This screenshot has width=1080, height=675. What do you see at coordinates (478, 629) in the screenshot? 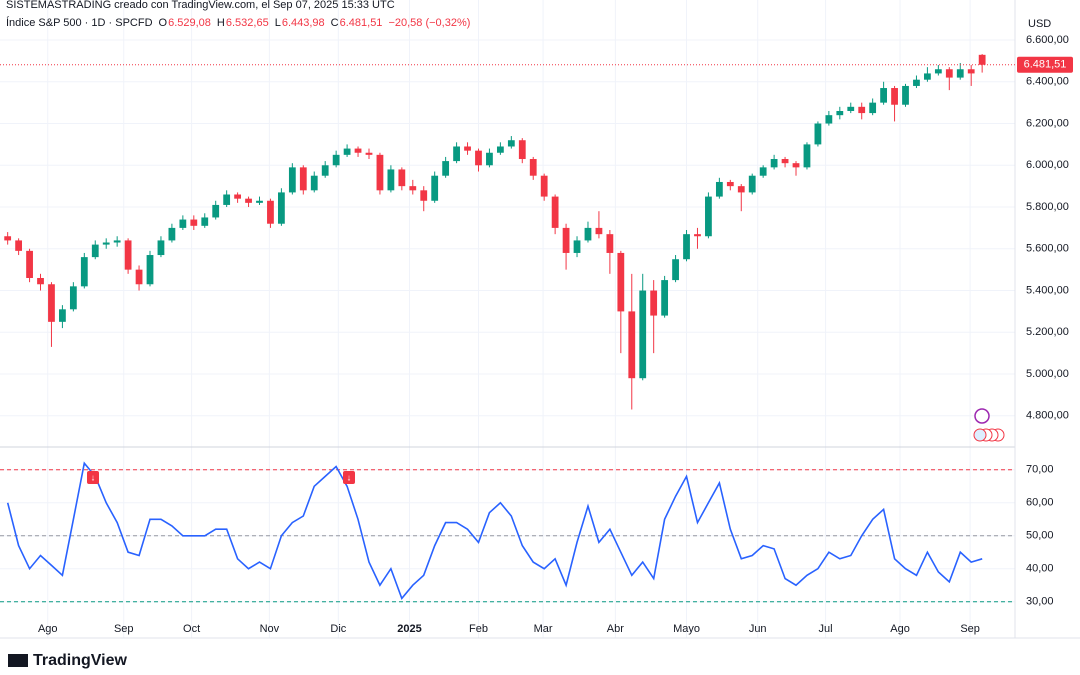
I see `x-tick-label: Feb` at bounding box center [478, 629].